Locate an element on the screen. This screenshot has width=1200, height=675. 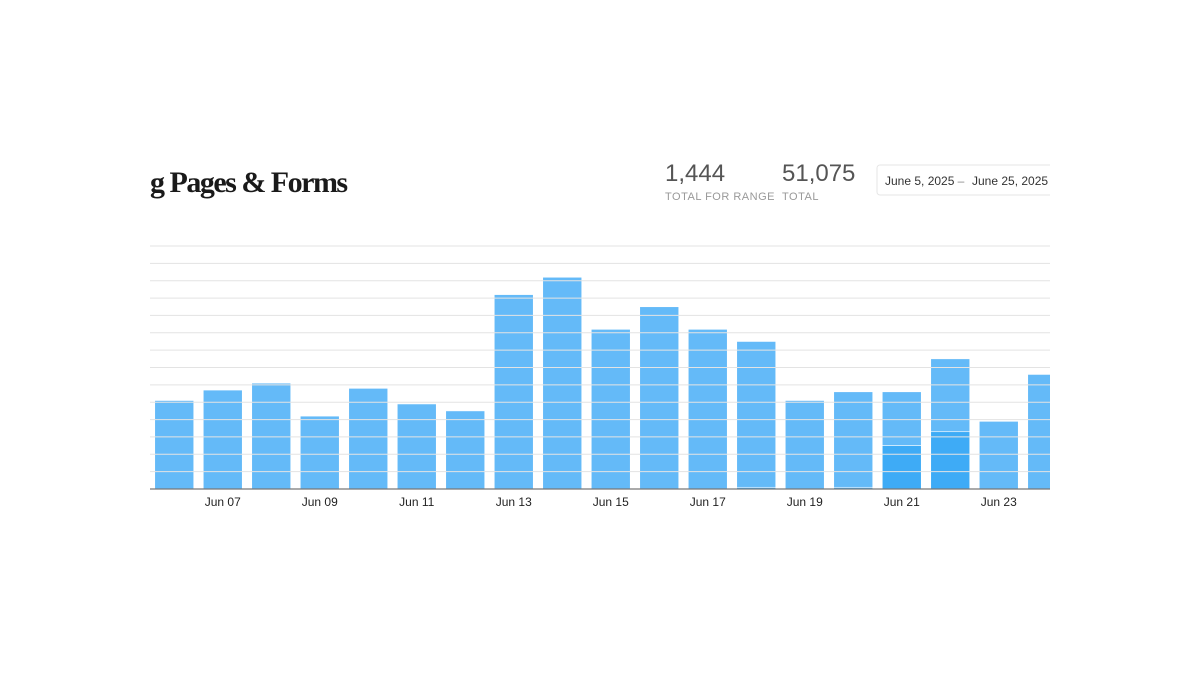
date-start: June 5, 2025 is located at coordinates (920, 181).